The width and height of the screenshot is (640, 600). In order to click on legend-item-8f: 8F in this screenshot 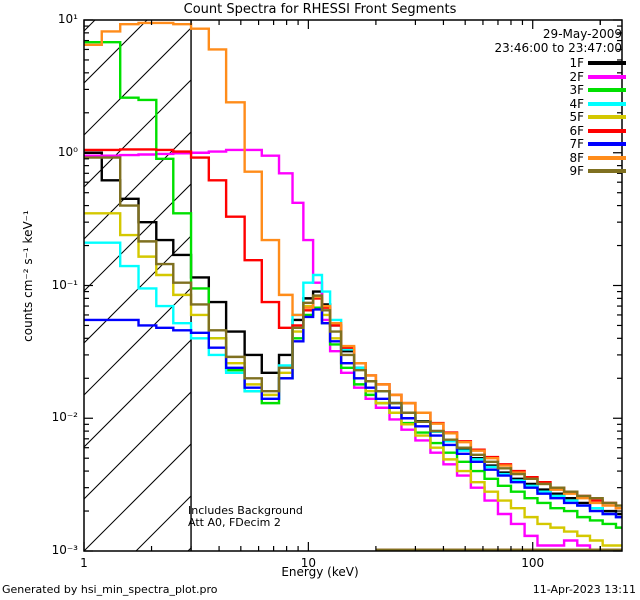, I will do `click(580, 157)`.